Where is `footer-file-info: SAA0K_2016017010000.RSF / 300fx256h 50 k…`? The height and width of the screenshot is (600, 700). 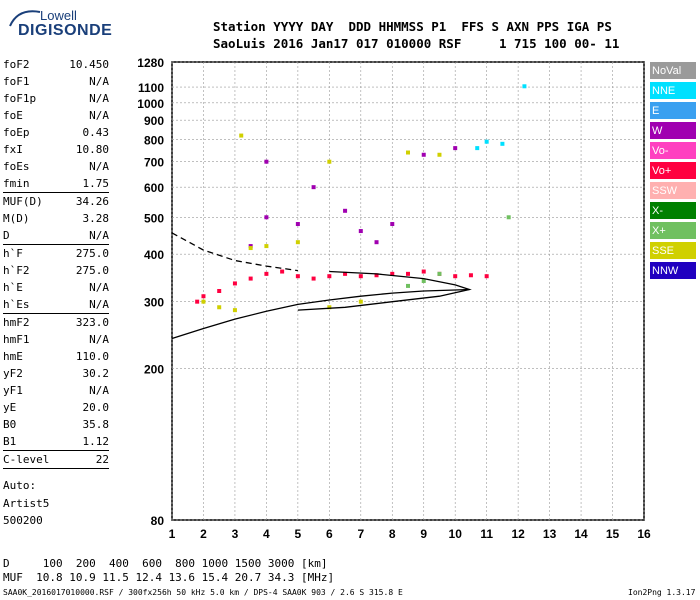 footer-file-info: SAA0K_2016017010000.RSF / 300fx256h 50 k… is located at coordinates (203, 592).